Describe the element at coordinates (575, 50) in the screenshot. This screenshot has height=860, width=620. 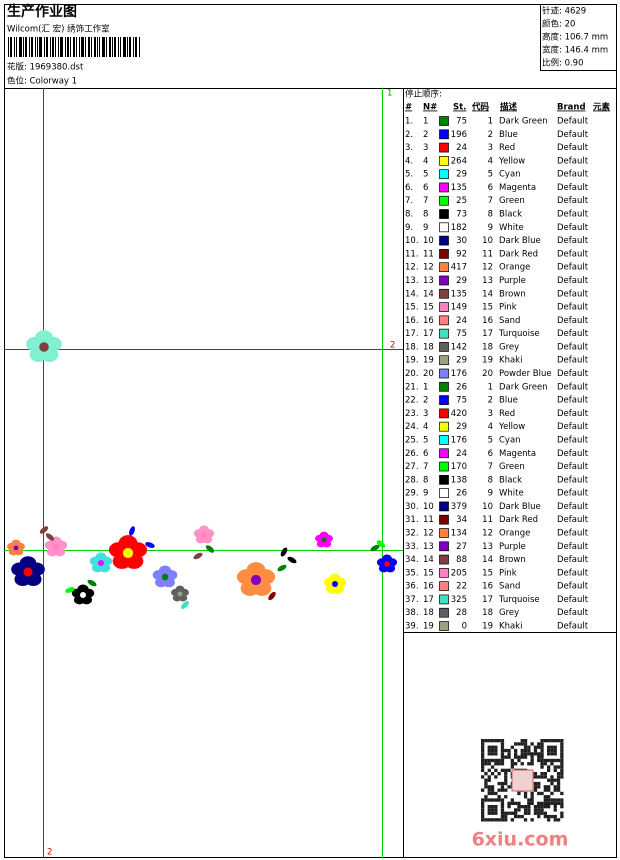
I see `info-line: 宽度: 146.4 mm` at that location.